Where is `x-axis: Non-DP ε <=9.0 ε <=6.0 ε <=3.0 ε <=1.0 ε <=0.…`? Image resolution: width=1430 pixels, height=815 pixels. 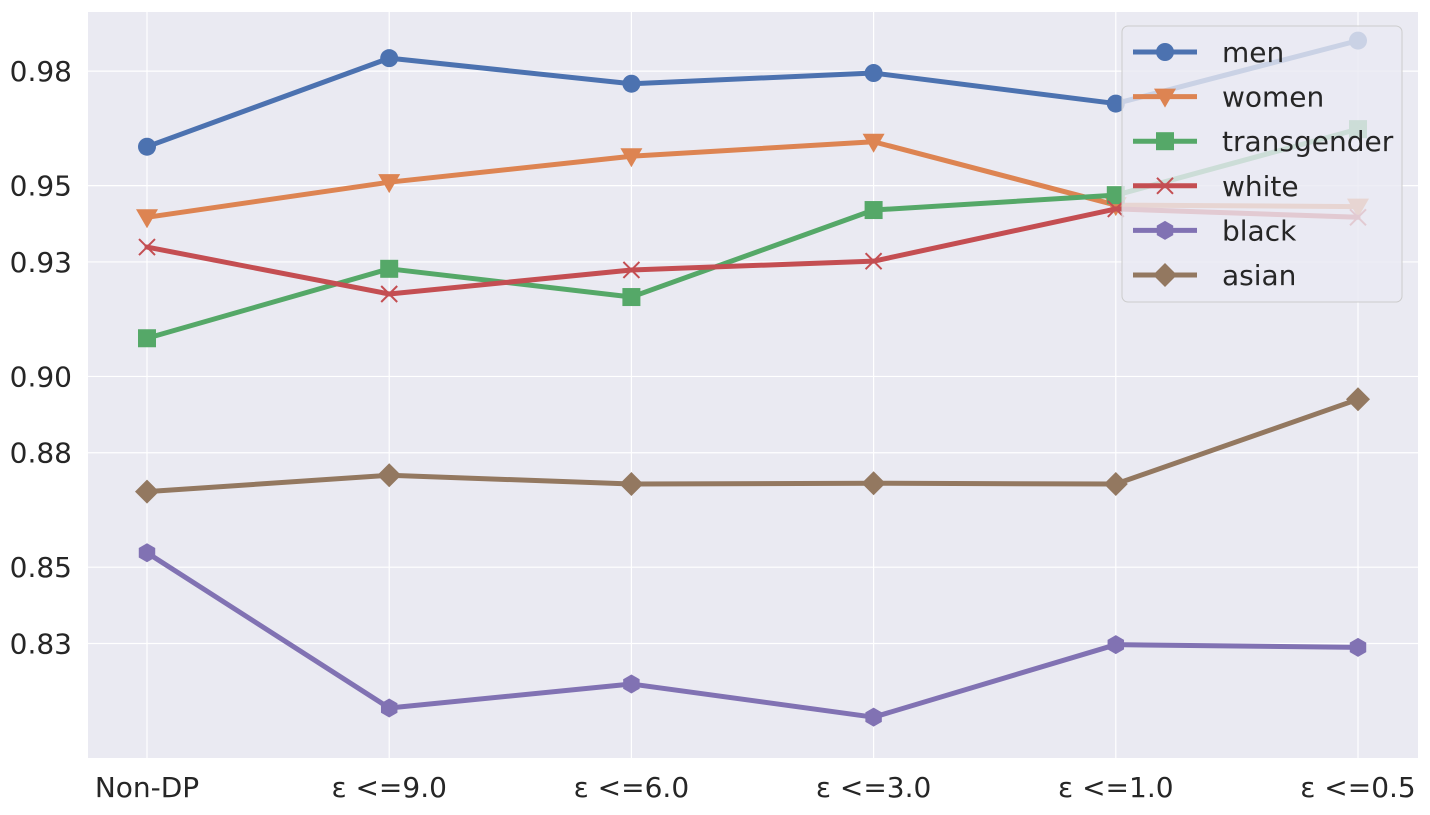 x-axis: Non-DP ε <=9.0 ε <=6.0 ε <=3.0 ε <=1.0 ε <=0.… is located at coordinates (755, 787).